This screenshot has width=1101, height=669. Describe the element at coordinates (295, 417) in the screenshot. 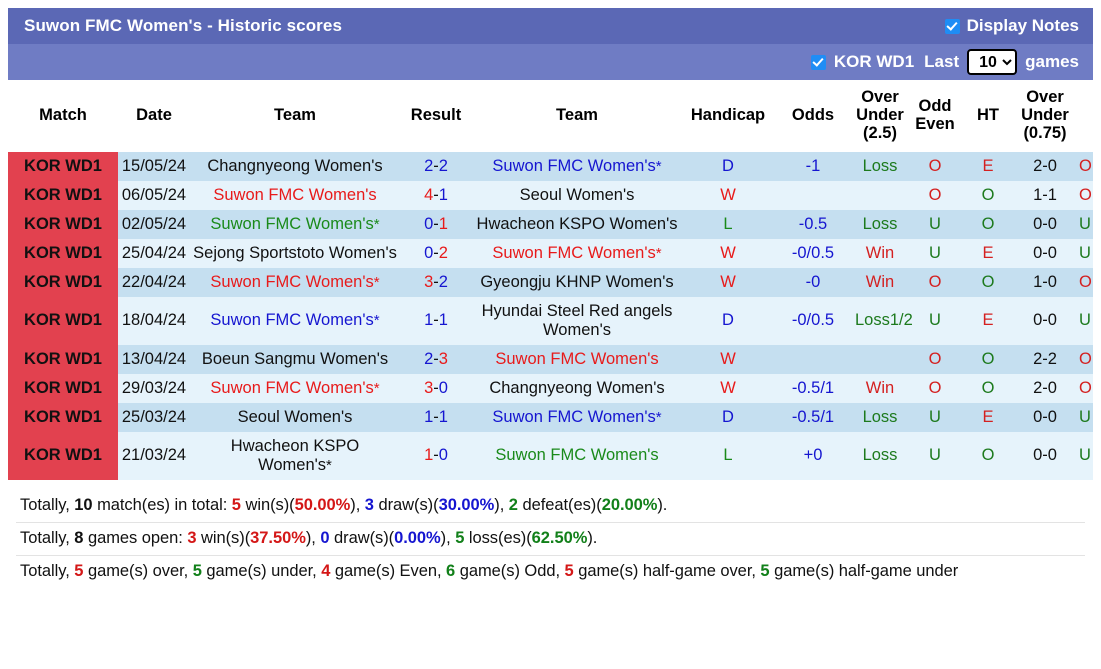

I see `home-team: Seoul Women's` at that location.